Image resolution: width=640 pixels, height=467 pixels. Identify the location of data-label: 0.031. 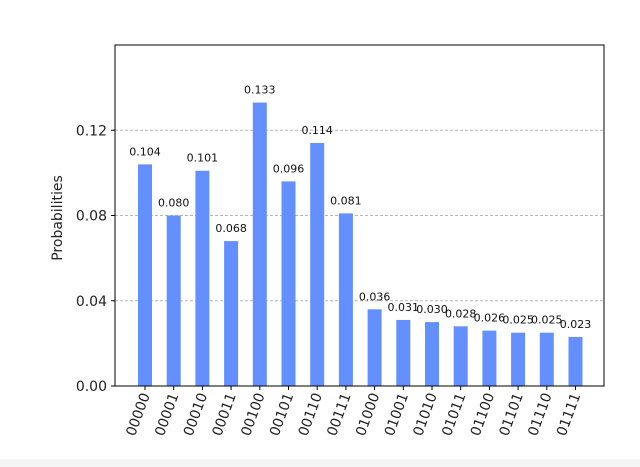
(404, 307).